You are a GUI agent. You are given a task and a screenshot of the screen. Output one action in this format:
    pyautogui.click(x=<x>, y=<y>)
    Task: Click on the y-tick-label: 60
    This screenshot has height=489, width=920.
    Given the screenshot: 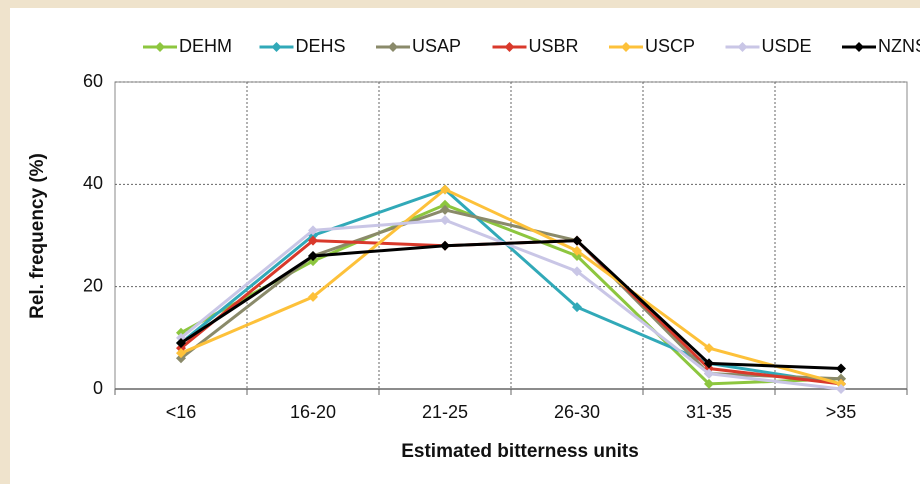 What is the action you would take?
    pyautogui.click(x=93, y=81)
    